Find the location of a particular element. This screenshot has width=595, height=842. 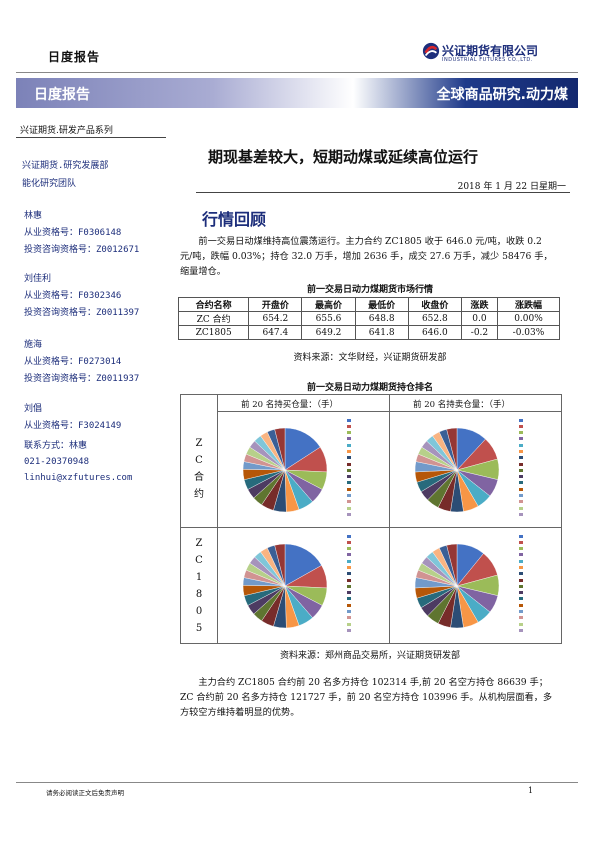

row-label-char: Z is located at coordinates (199, 543).